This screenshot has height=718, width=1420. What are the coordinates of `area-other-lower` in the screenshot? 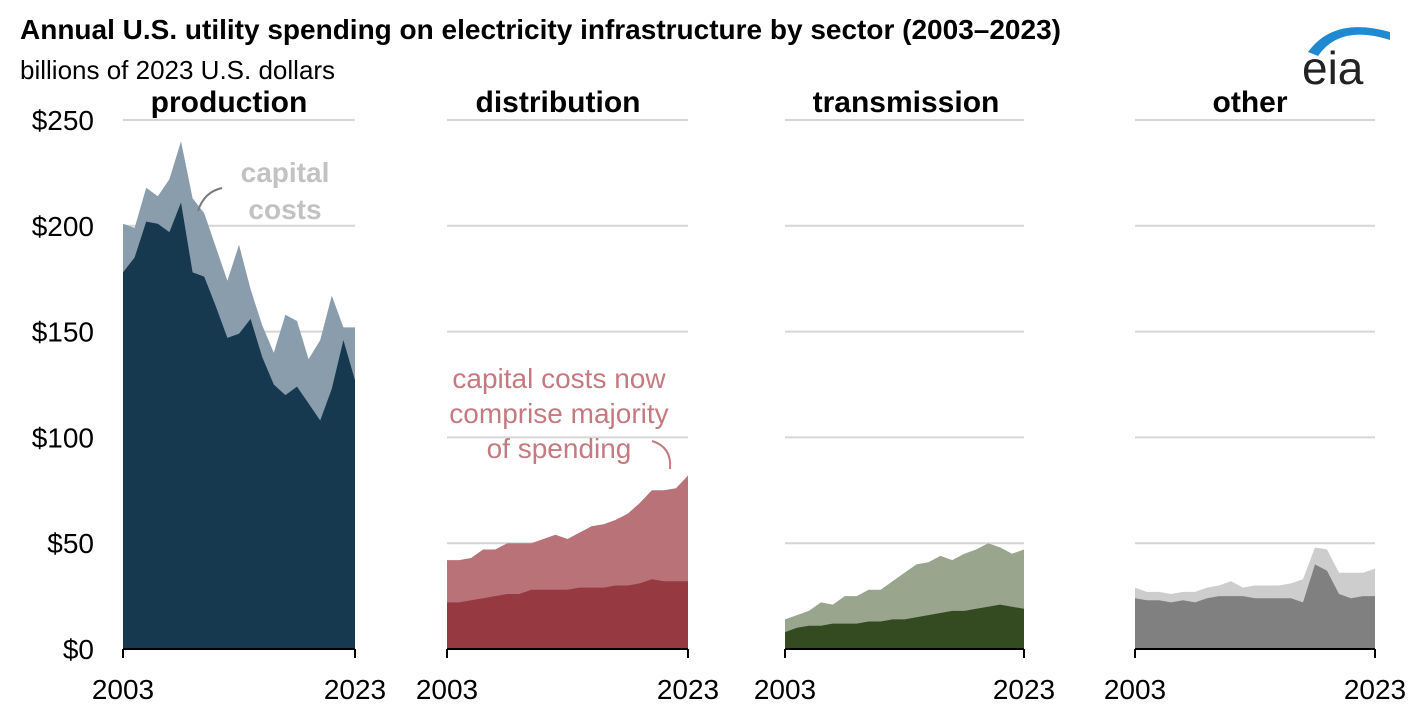 It's located at (1255, 606).